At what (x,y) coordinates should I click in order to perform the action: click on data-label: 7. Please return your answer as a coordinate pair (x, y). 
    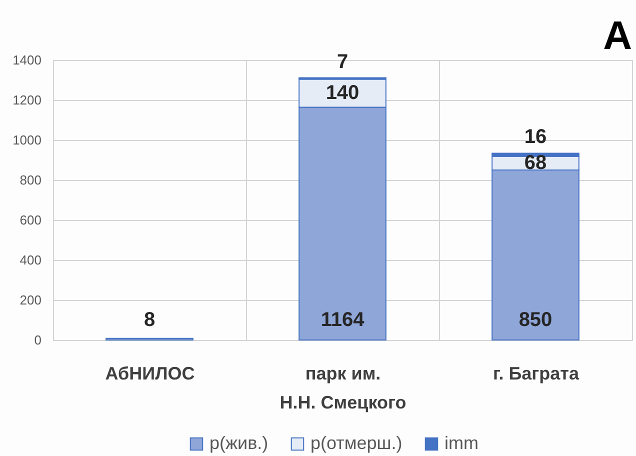
    Looking at the image, I should click on (342, 61).